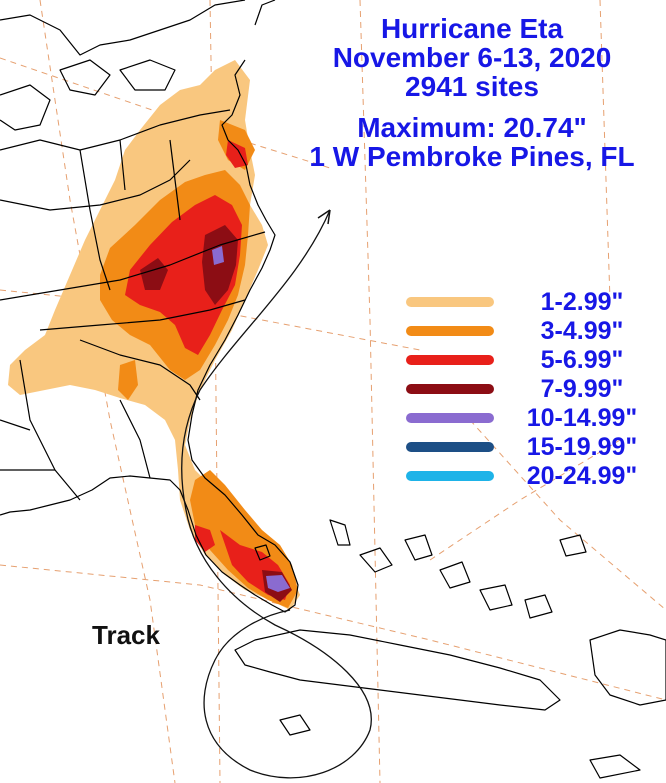  Describe the element at coordinates (534, 360) in the screenshot. I see `legend-item: 5-6.99"` at that location.